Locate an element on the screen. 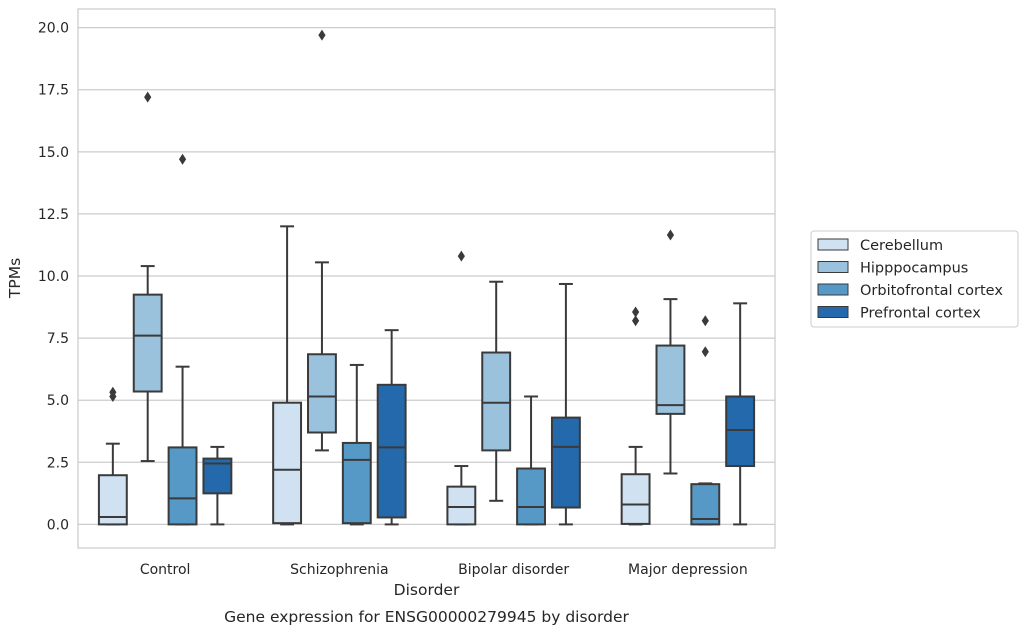 This screenshot has height=634, width=1028. y-tick-label: 0.0 is located at coordinates (58, 525).